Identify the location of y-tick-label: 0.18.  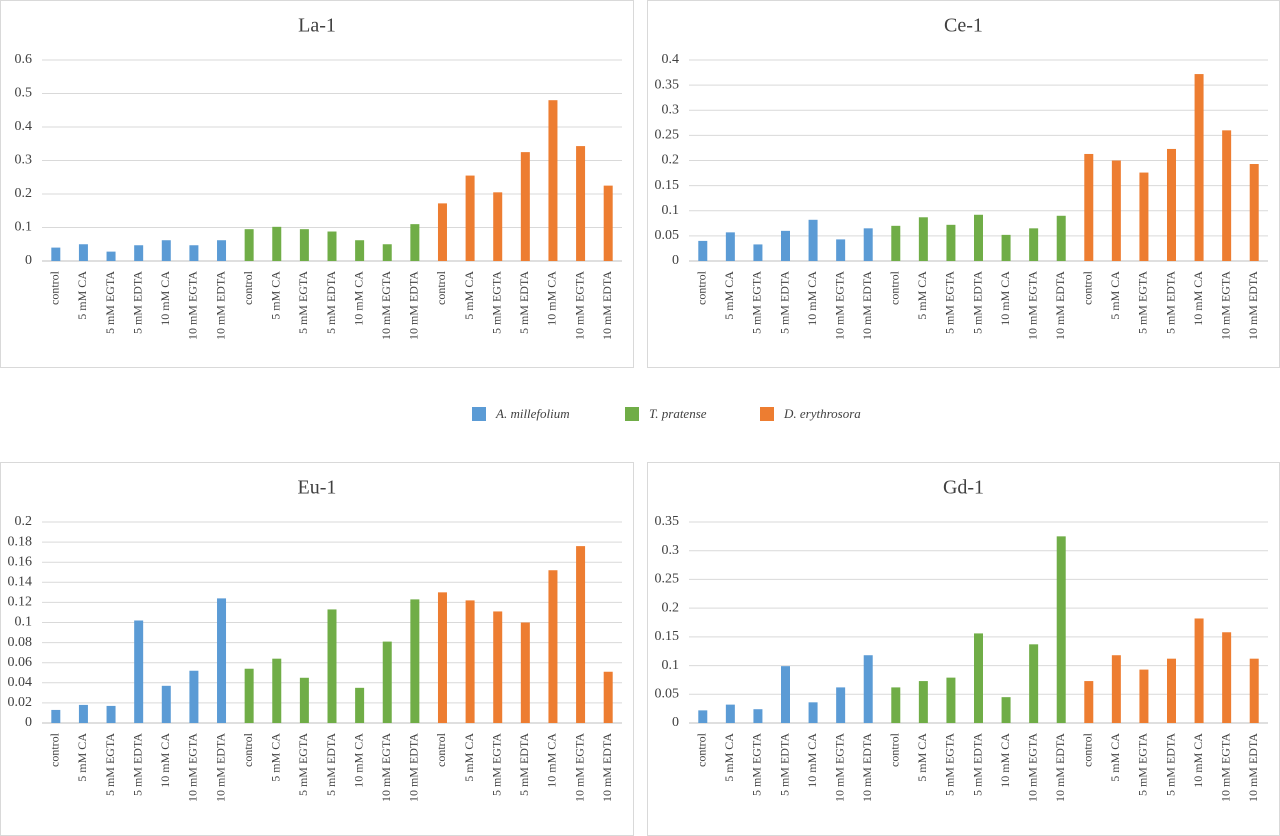
(20, 541).